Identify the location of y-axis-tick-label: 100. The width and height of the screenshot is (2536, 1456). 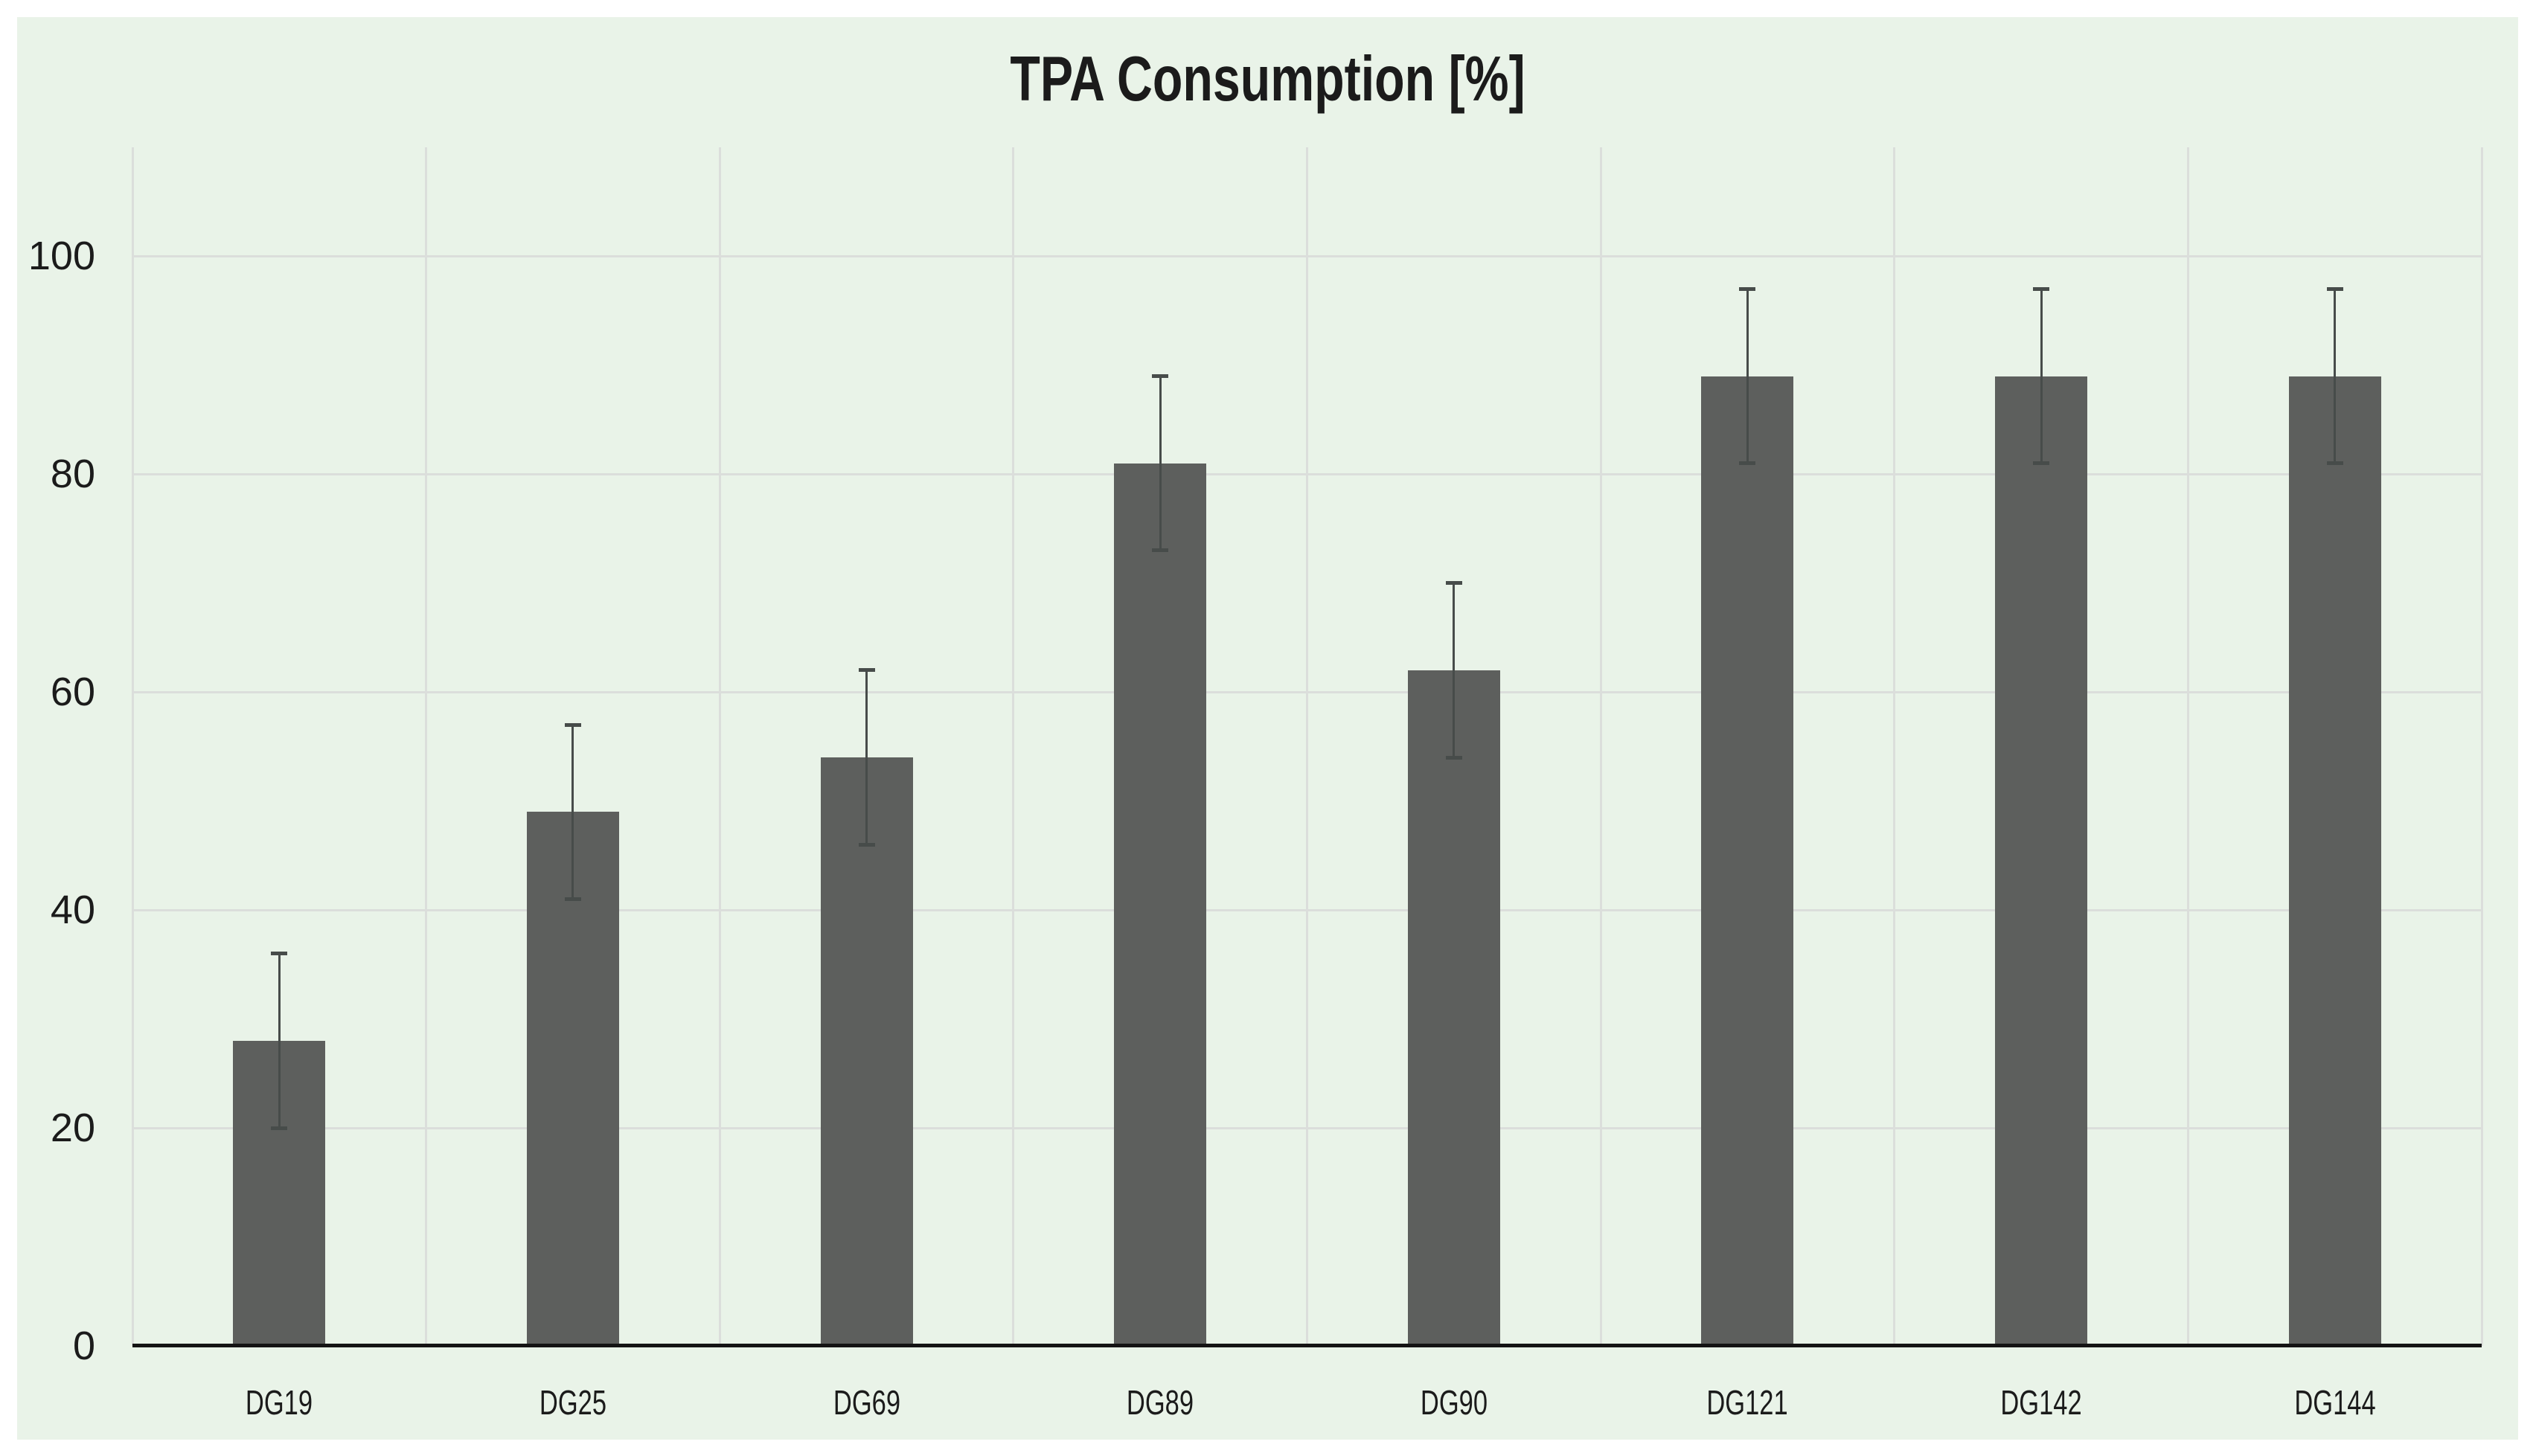
(61, 256).